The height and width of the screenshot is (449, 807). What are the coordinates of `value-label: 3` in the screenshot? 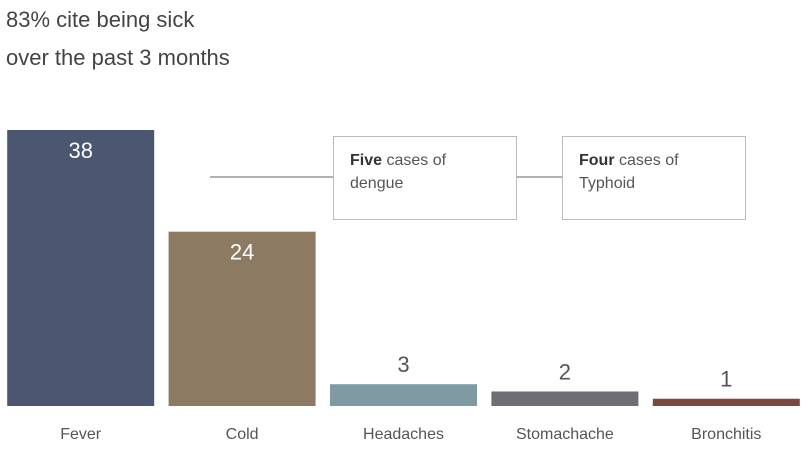 It's located at (403, 364).